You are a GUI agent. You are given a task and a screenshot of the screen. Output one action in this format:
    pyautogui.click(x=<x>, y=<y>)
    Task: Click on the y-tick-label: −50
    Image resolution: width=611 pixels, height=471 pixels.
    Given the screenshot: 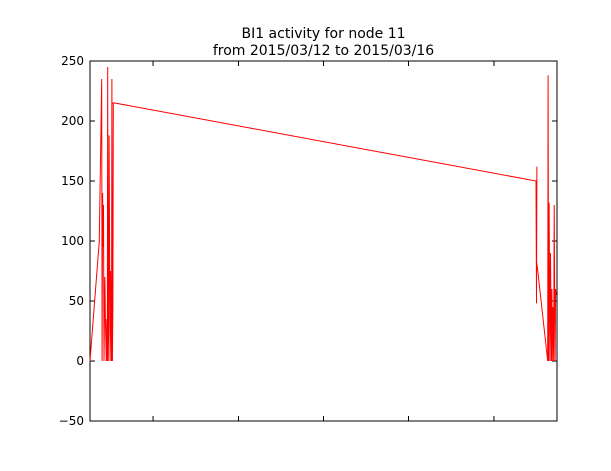 What is the action you would take?
    pyautogui.click(x=71, y=421)
    